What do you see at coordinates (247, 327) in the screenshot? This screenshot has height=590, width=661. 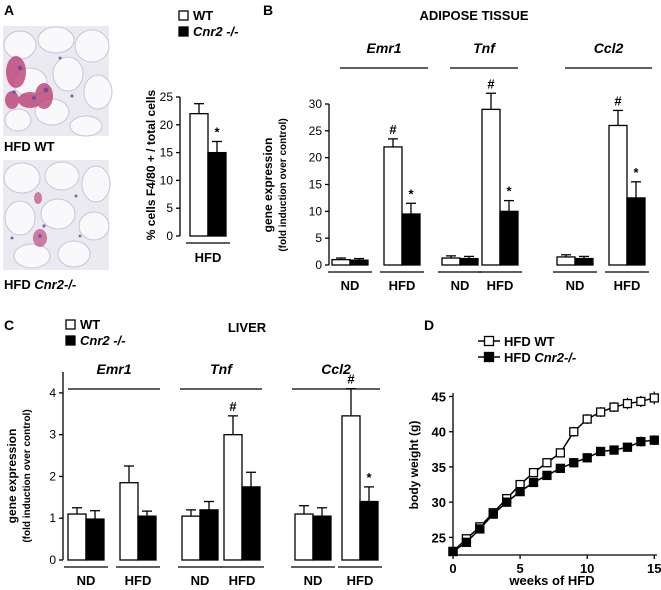 I see `panel-c-title: LIVER` at bounding box center [247, 327].